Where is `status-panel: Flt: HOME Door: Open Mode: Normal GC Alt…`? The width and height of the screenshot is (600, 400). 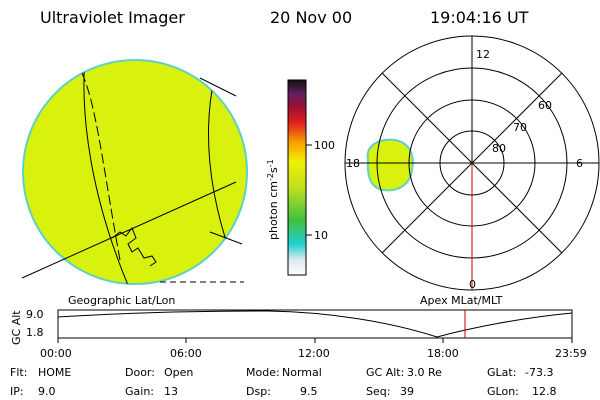
status-panel: Flt: HOME Door: Open Mode: Normal GC Alt… is located at coordinates (283, 382).